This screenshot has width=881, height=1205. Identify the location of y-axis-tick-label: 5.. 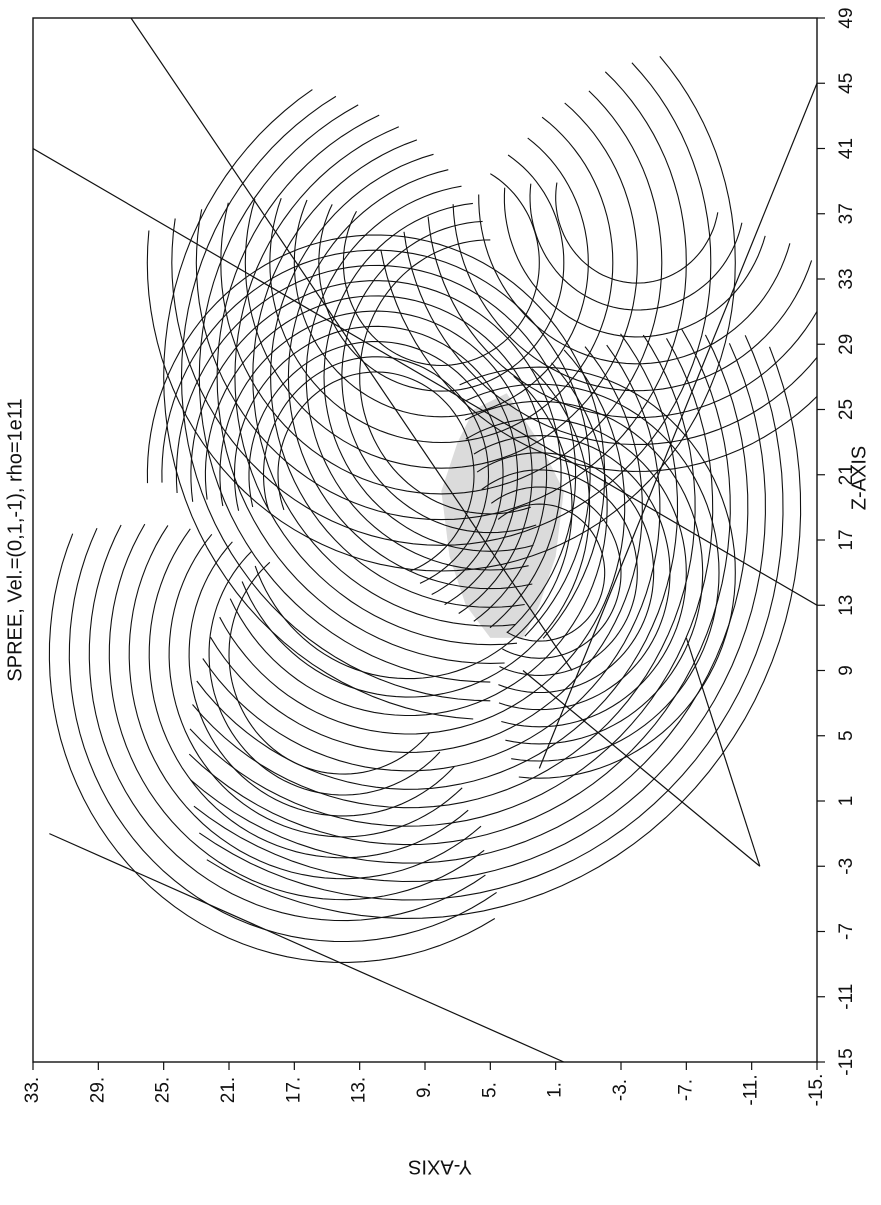
(489, 1090).